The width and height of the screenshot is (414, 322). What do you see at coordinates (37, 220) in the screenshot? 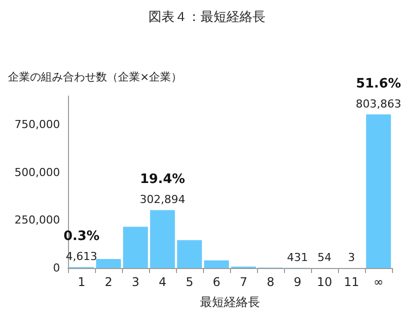
I see `y-tick-label: 250,000` at bounding box center [37, 220].